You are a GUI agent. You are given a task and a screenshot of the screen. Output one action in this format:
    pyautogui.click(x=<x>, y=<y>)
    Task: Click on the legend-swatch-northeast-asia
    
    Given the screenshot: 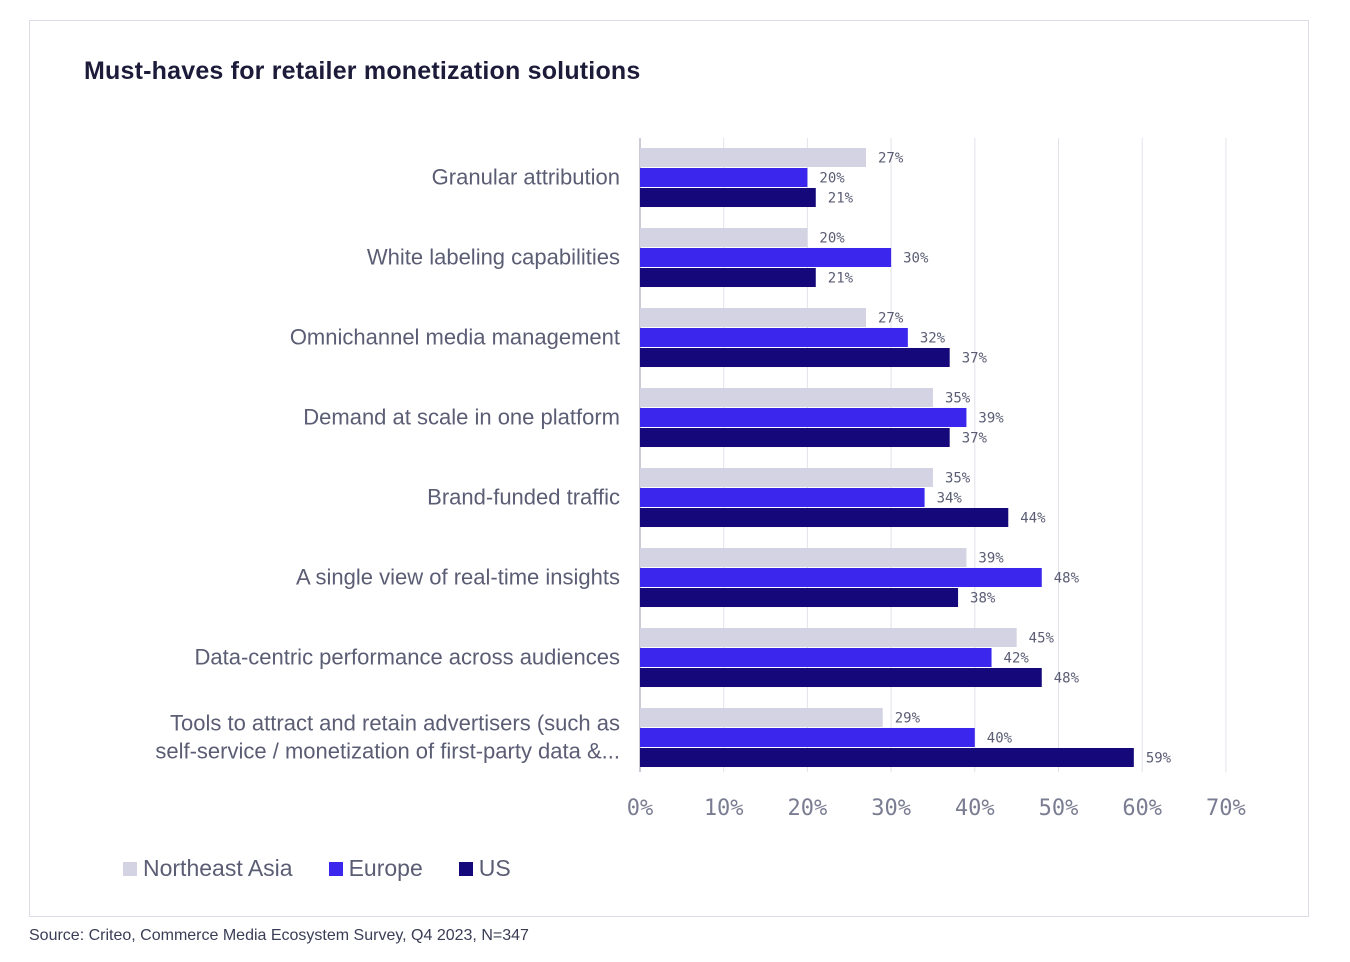 What is the action you would take?
    pyautogui.click(x=130, y=868)
    